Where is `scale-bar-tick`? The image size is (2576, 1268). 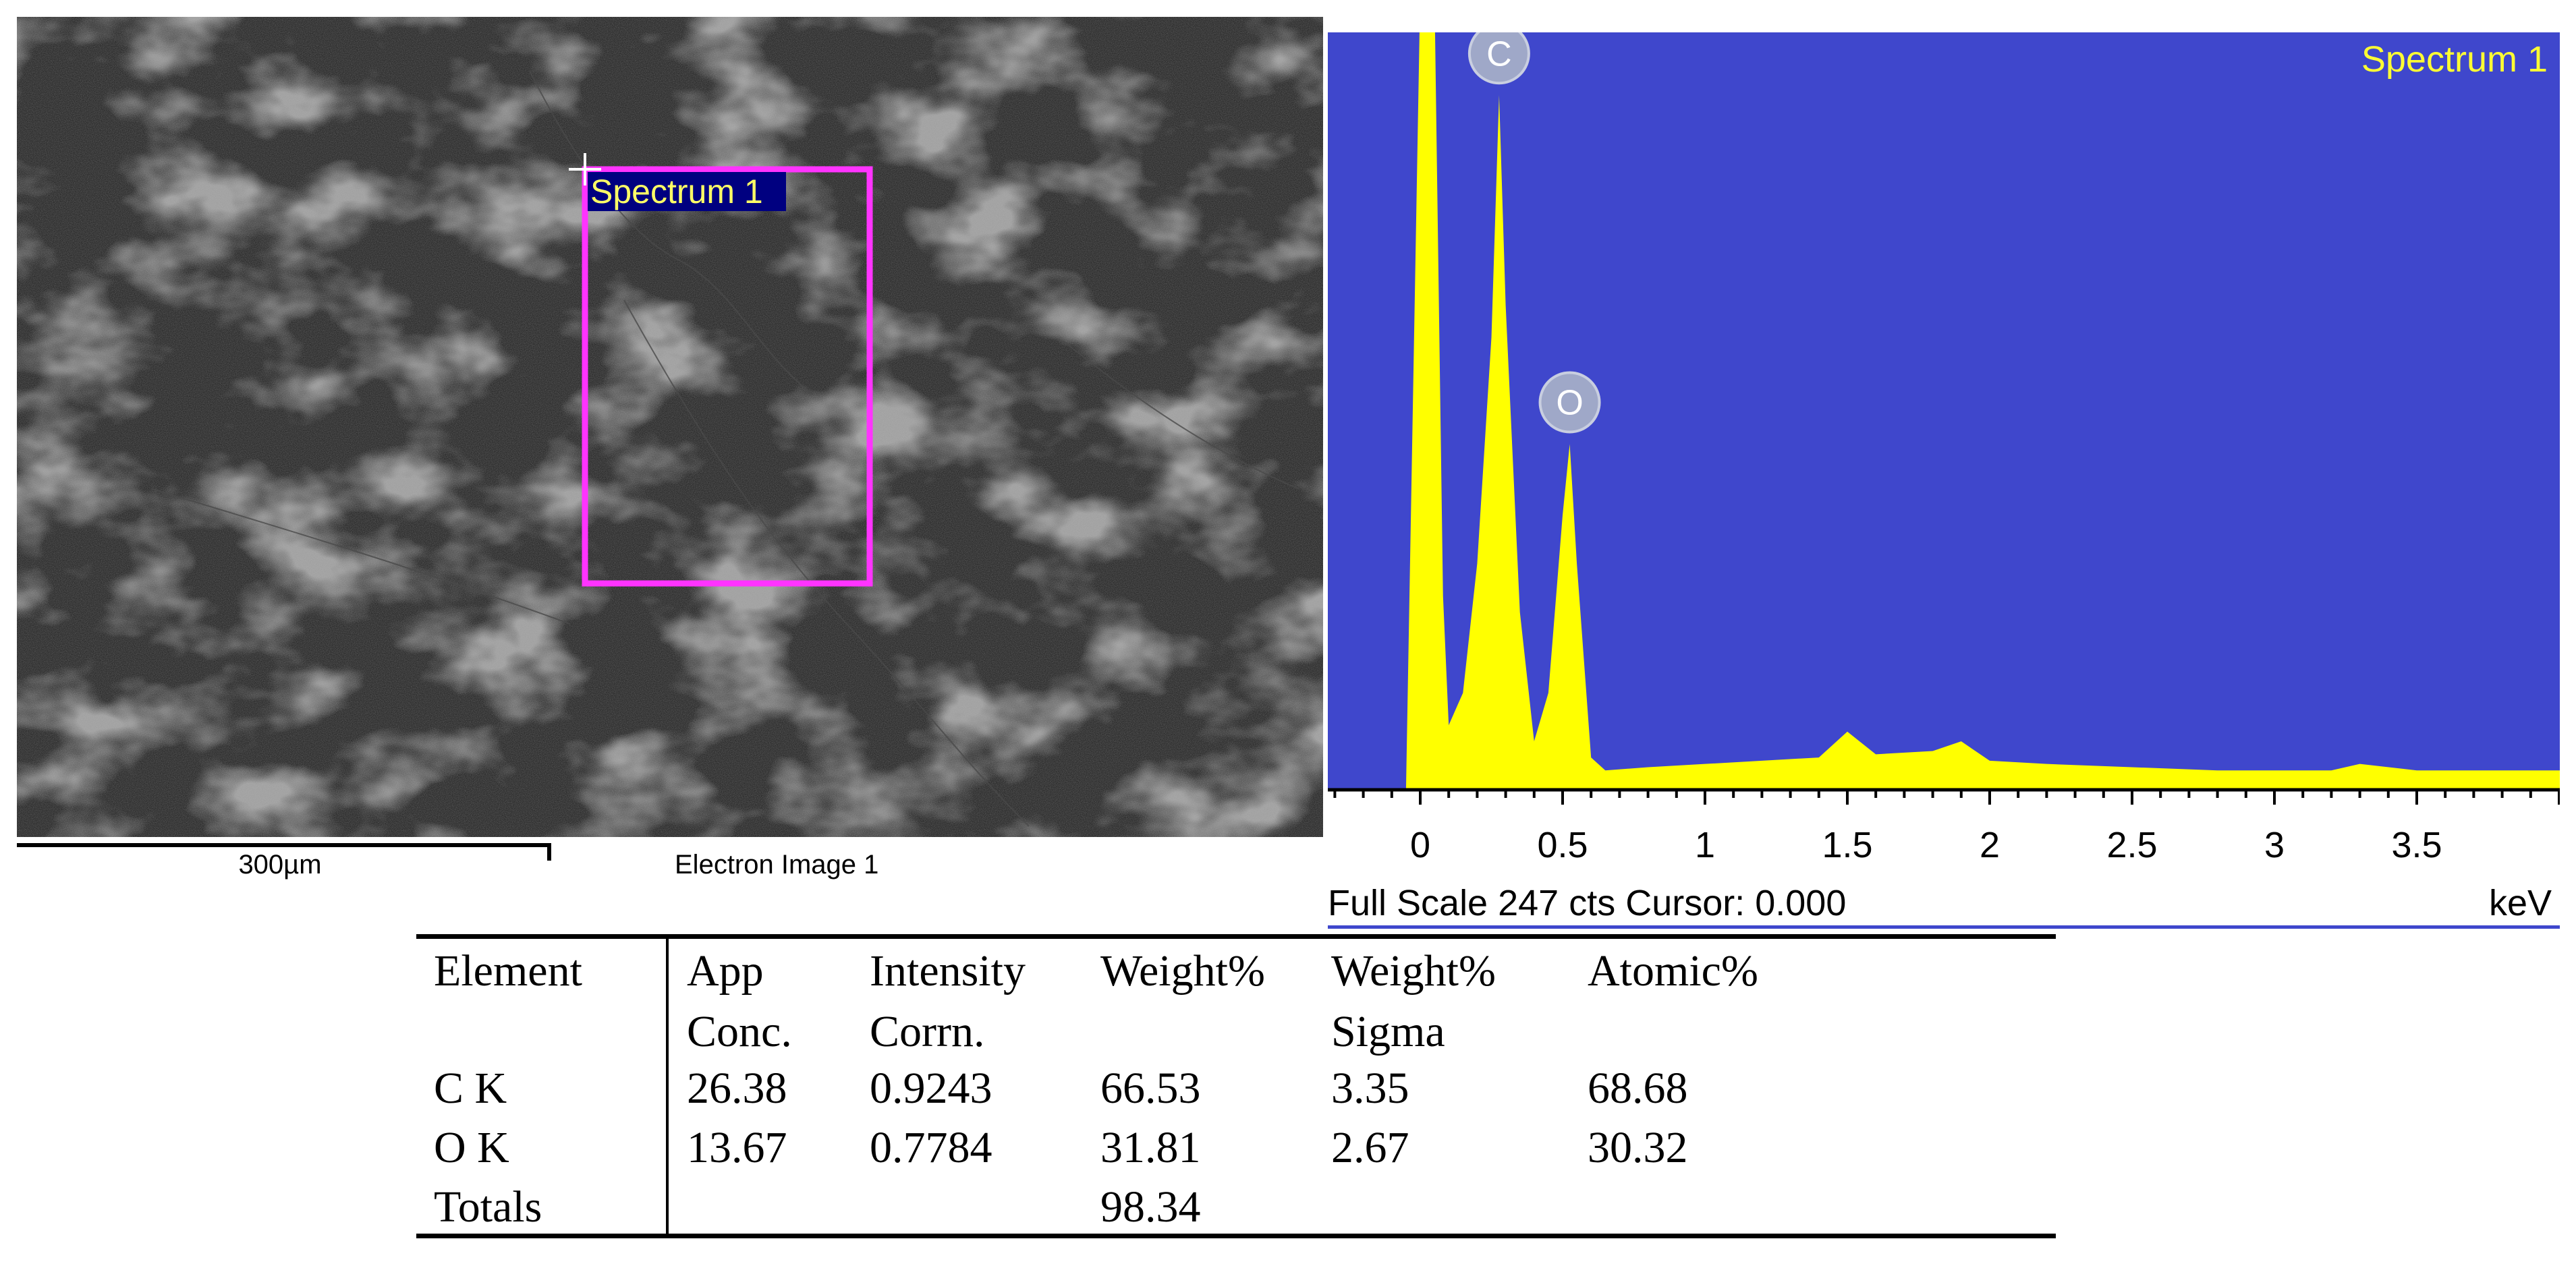
scale-bar-tick is located at coordinates (549, 852).